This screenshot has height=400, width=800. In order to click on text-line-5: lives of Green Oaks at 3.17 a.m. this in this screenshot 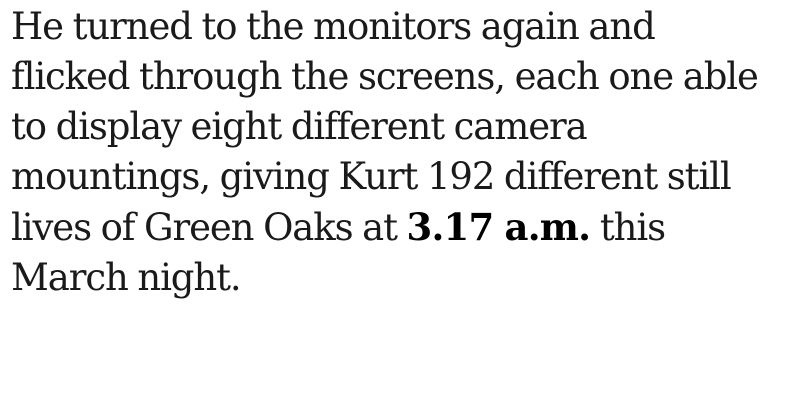, I will do `click(401, 227)`.